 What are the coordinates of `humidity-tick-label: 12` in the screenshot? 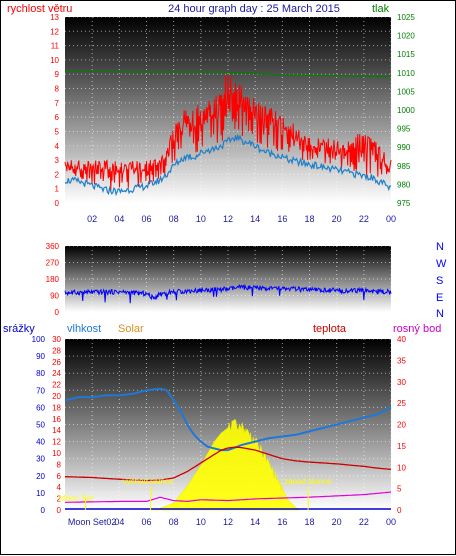 It's located at (56, 442).